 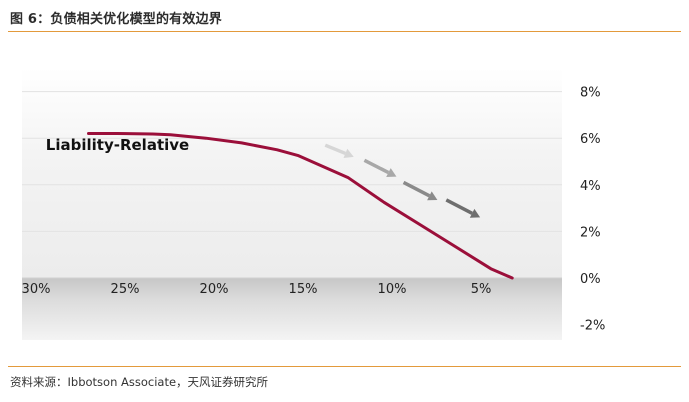 What do you see at coordinates (303, 289) in the screenshot?
I see `x-tick-label: 15%` at bounding box center [303, 289].